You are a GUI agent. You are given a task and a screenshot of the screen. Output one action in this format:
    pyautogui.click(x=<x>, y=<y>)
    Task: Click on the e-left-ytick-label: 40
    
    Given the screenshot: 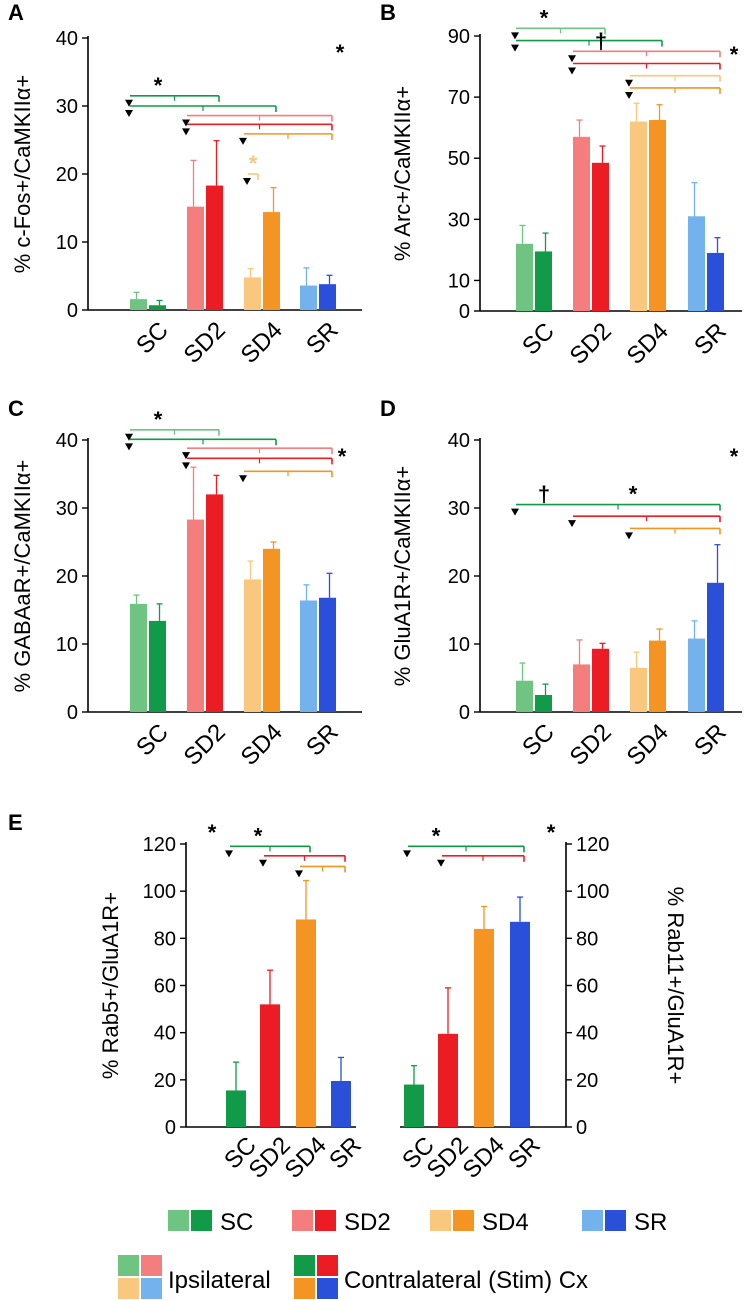 What is the action you would take?
    pyautogui.click(x=165, y=1034)
    